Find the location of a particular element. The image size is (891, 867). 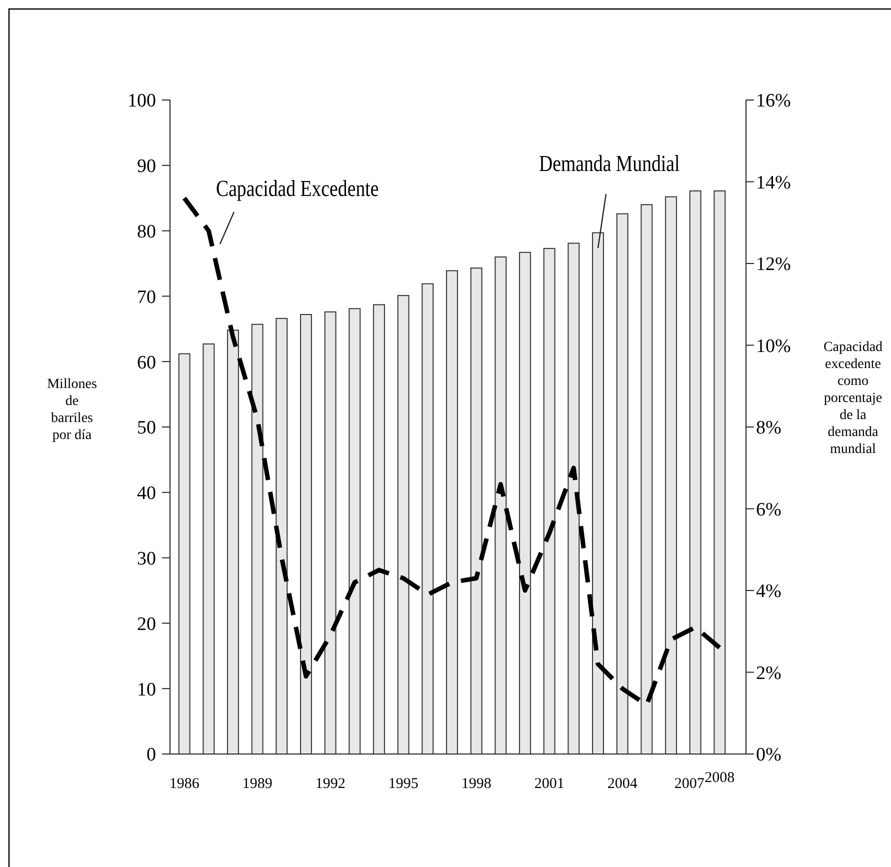

y-tick-label: 70 is located at coordinates (146, 297).